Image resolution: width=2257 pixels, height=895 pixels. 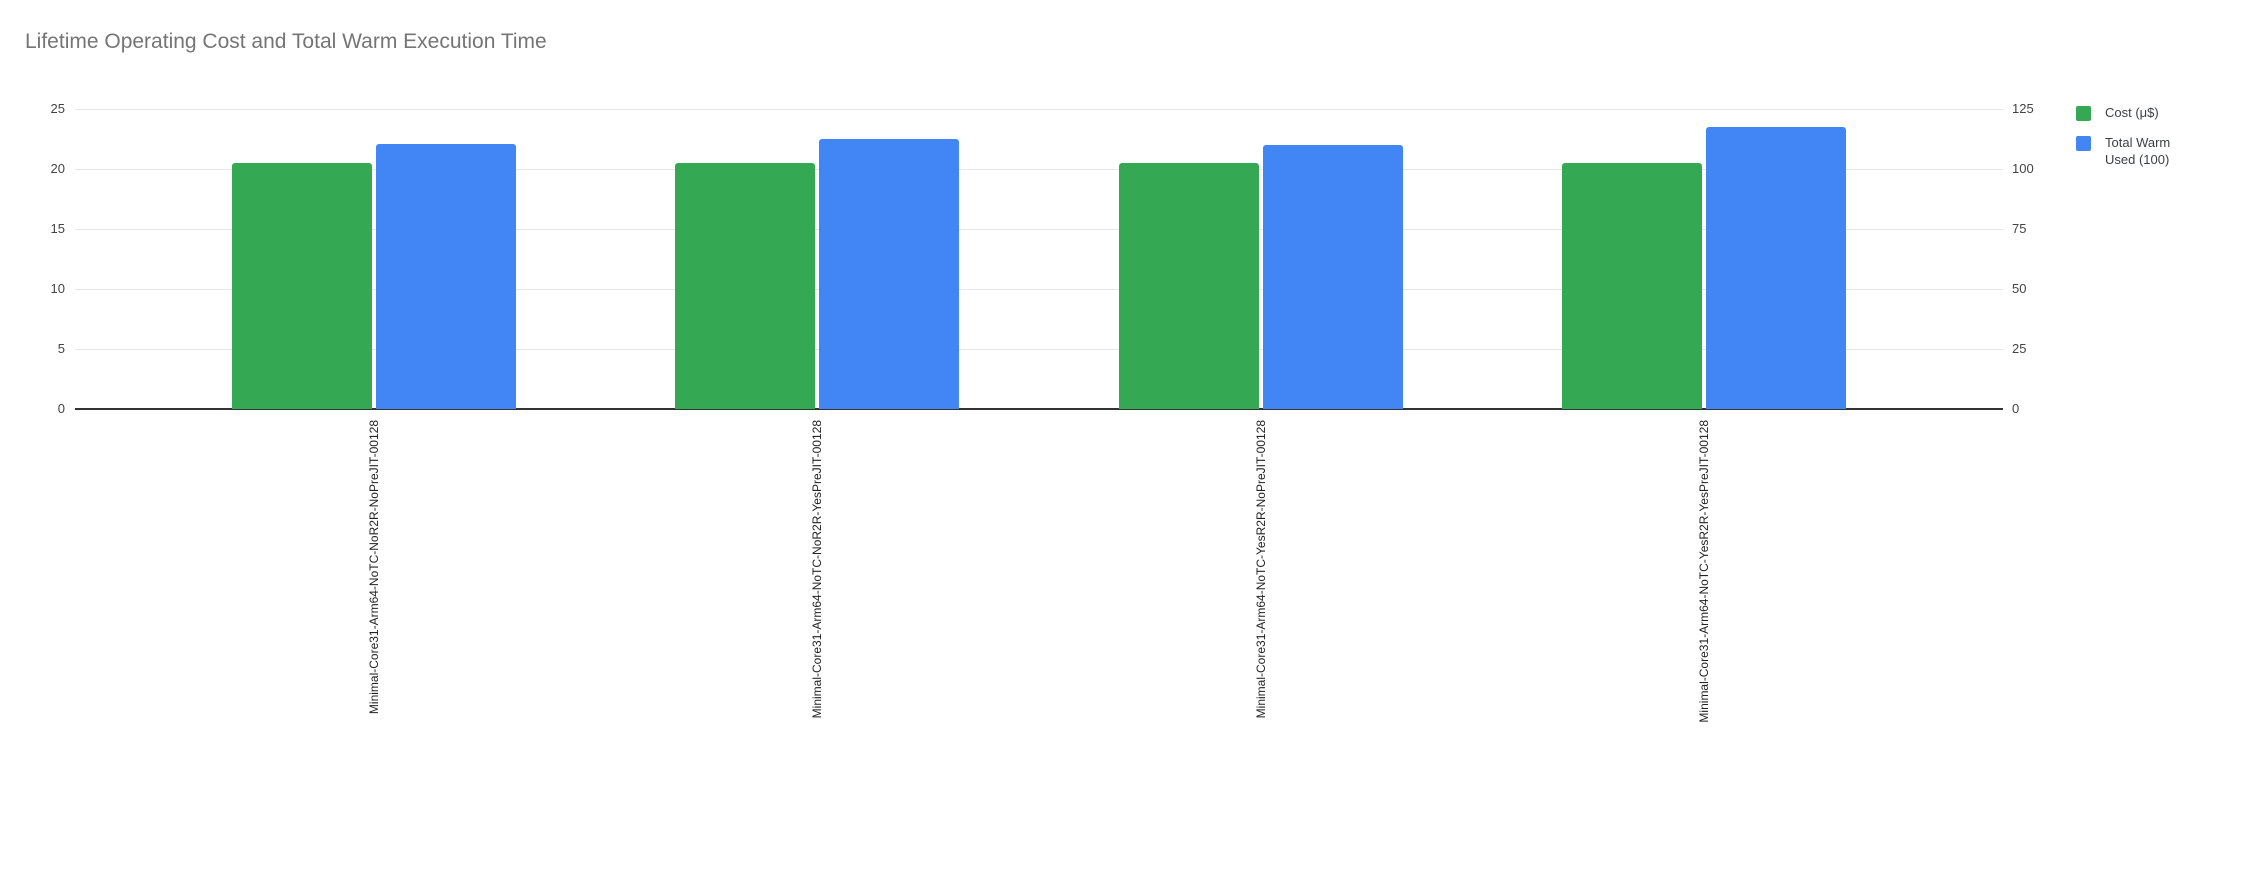 What do you see at coordinates (57, 288) in the screenshot?
I see `left-axis-tick-label: 10` at bounding box center [57, 288].